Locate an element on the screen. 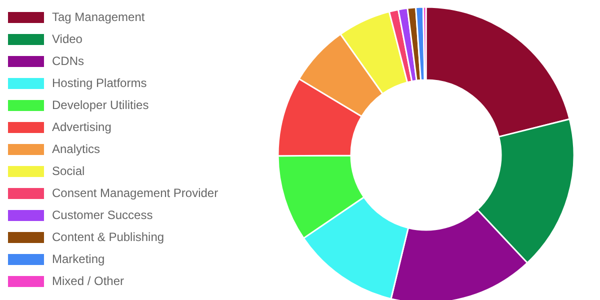 The image size is (600, 300). legend-label: Marketing is located at coordinates (78, 259).